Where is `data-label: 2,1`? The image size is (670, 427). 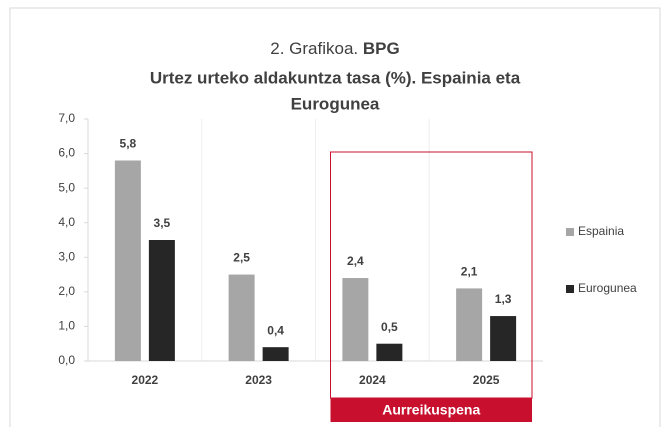 data-label: 2,1 is located at coordinates (469, 272).